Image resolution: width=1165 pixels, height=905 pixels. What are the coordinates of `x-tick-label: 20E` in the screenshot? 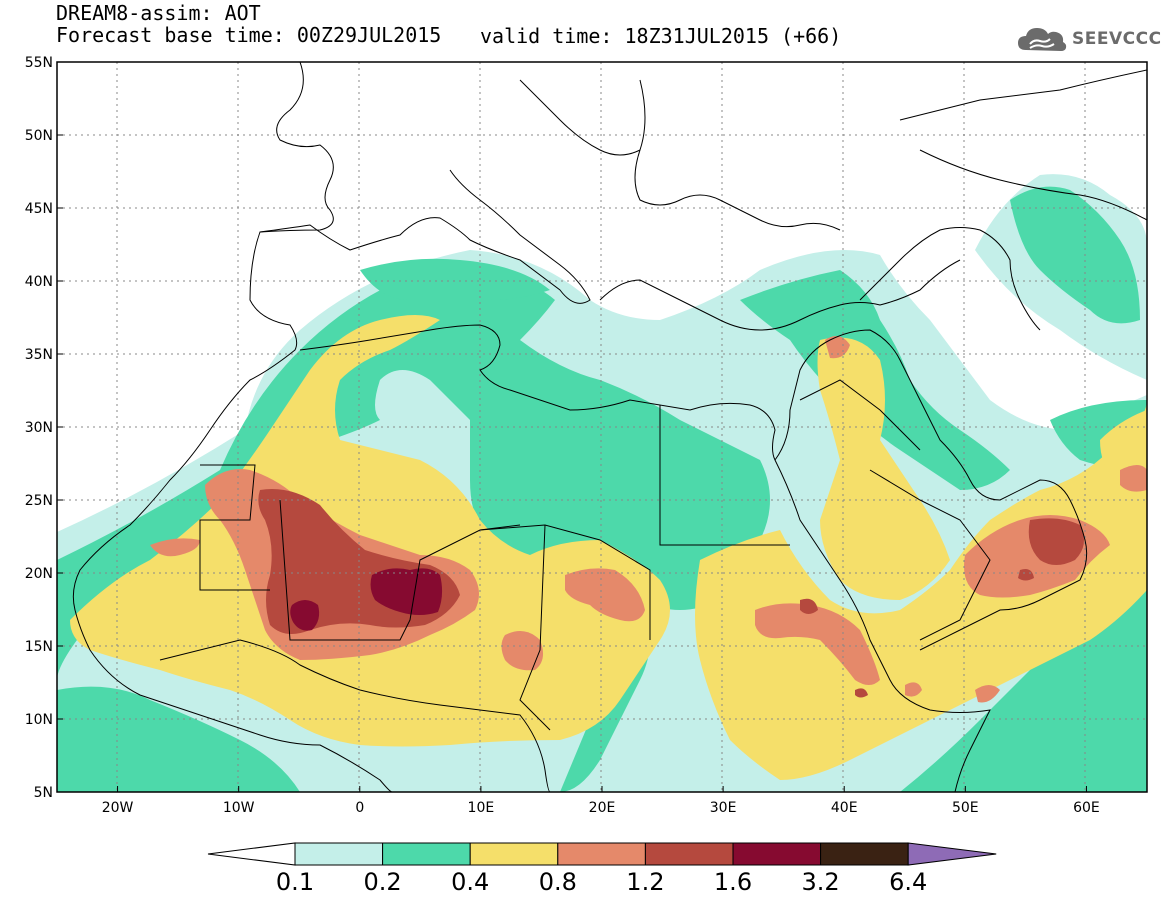 It's located at (602, 808).